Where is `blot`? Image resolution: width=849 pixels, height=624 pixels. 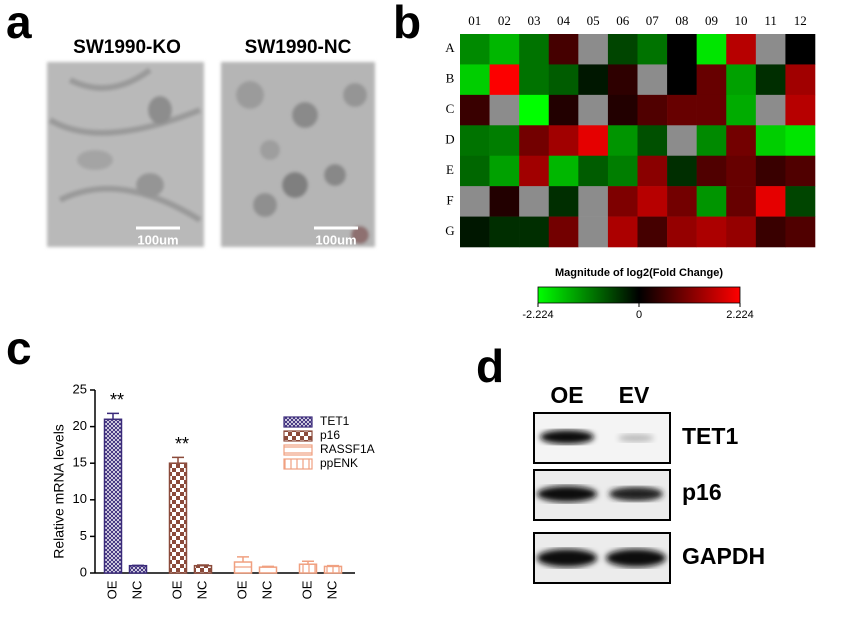 blot is located at coordinates (602, 498).